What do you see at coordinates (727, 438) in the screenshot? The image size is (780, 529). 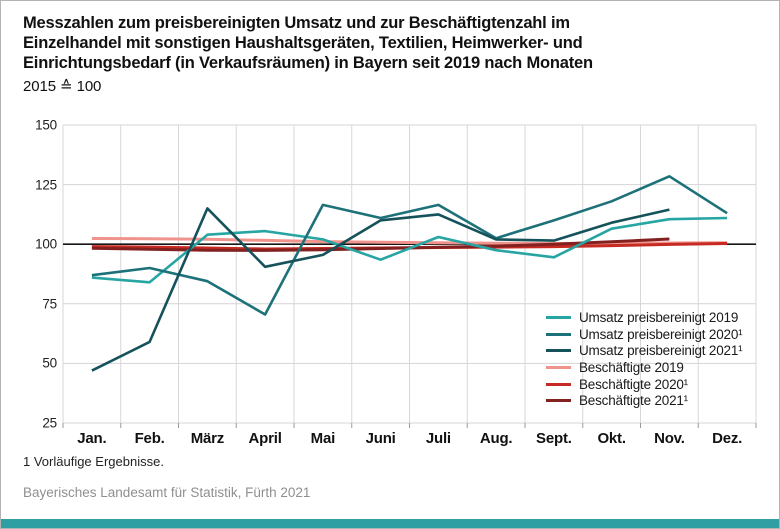 I see `x-month-label: Dez.` at bounding box center [727, 438].